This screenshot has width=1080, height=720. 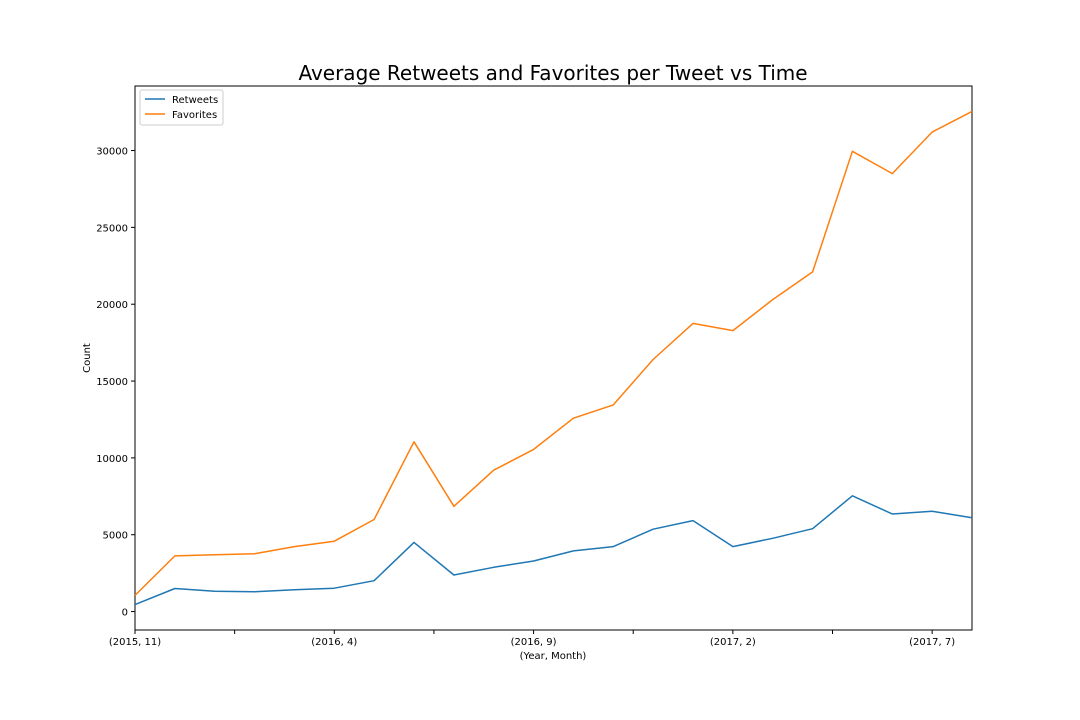 I want to click on x-axis-label: (Year, Month), so click(x=553, y=656).